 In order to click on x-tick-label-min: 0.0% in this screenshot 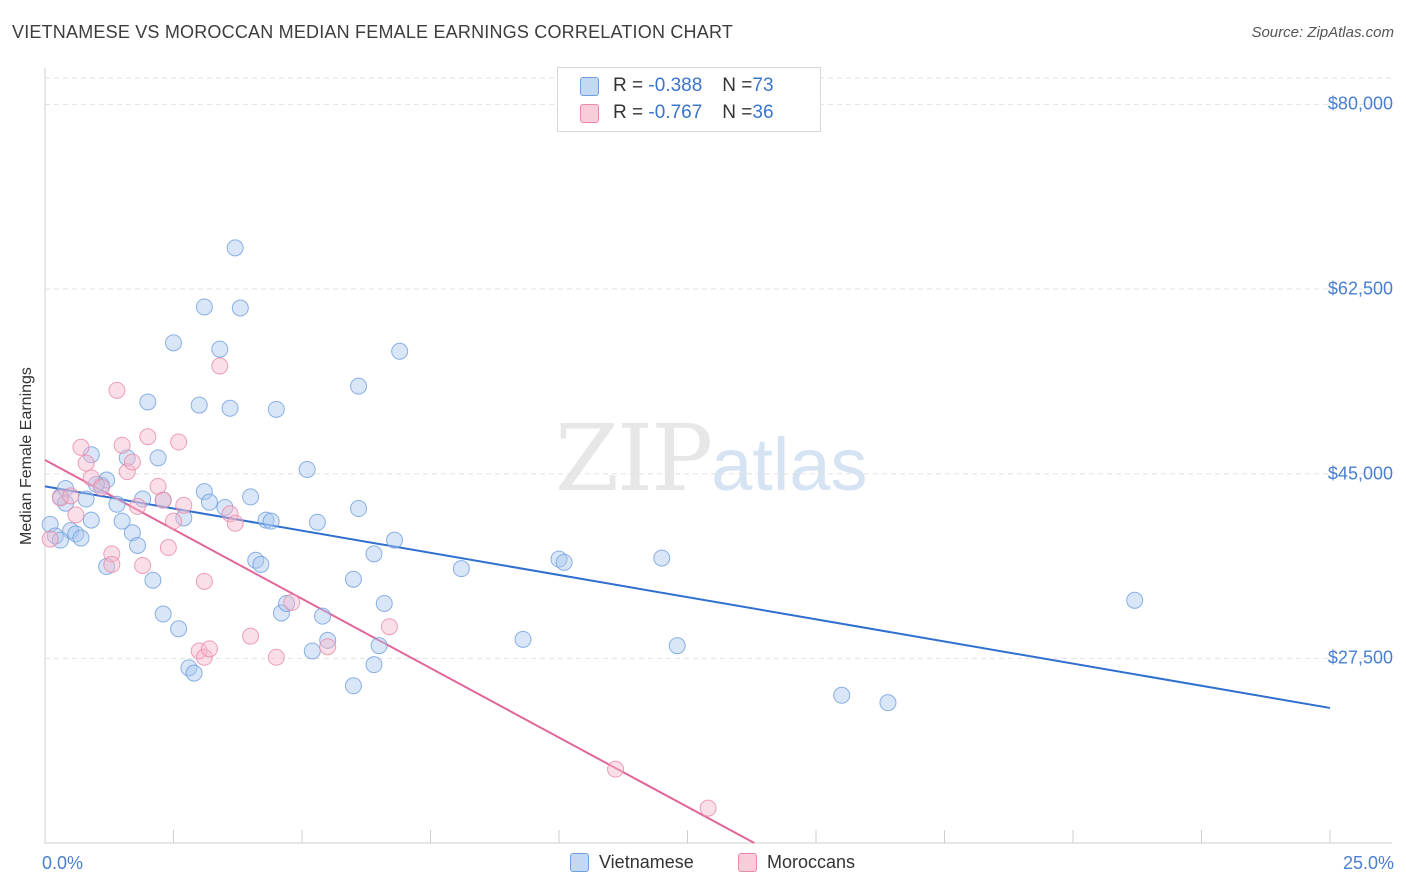, I will do `click(63, 863)`.